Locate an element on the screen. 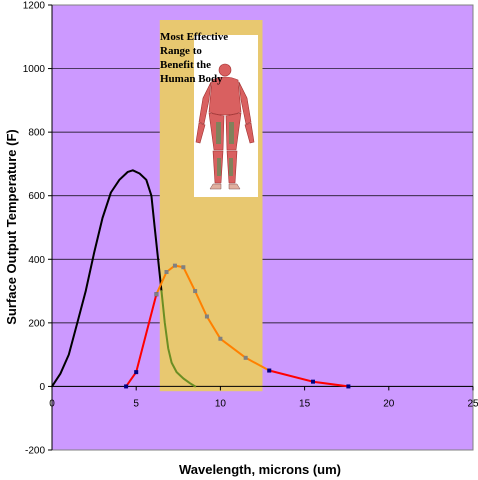 This screenshot has height=480, width=478. human-body-illustration is located at coordinates (226, 116).